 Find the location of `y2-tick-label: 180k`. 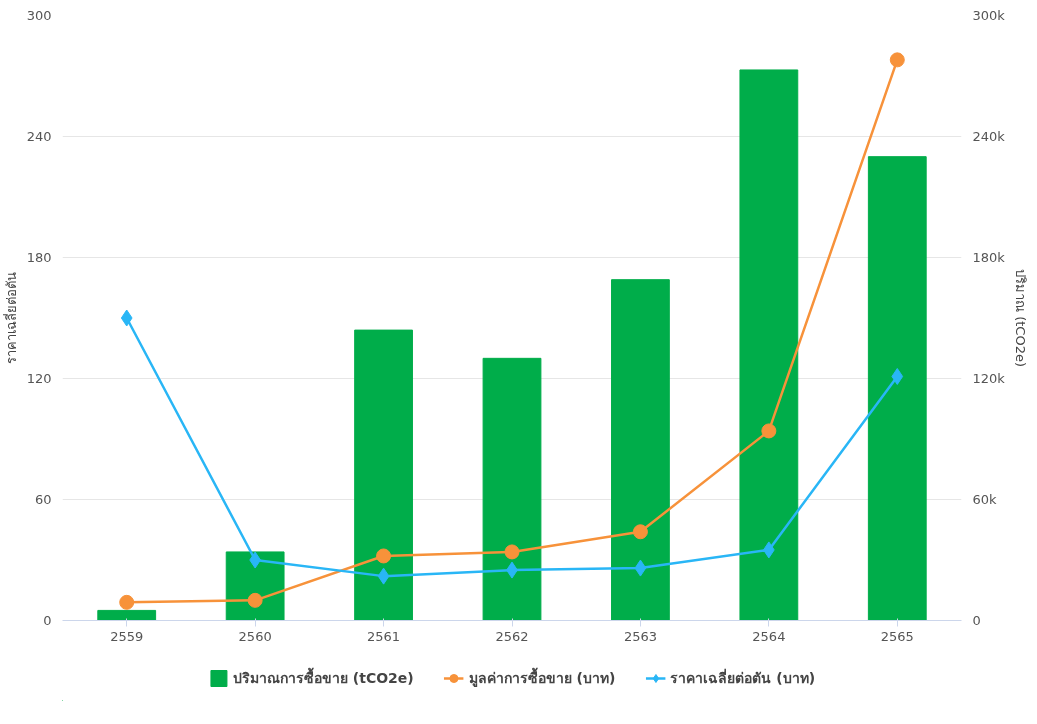

y2-tick-label: 180k is located at coordinates (989, 257).